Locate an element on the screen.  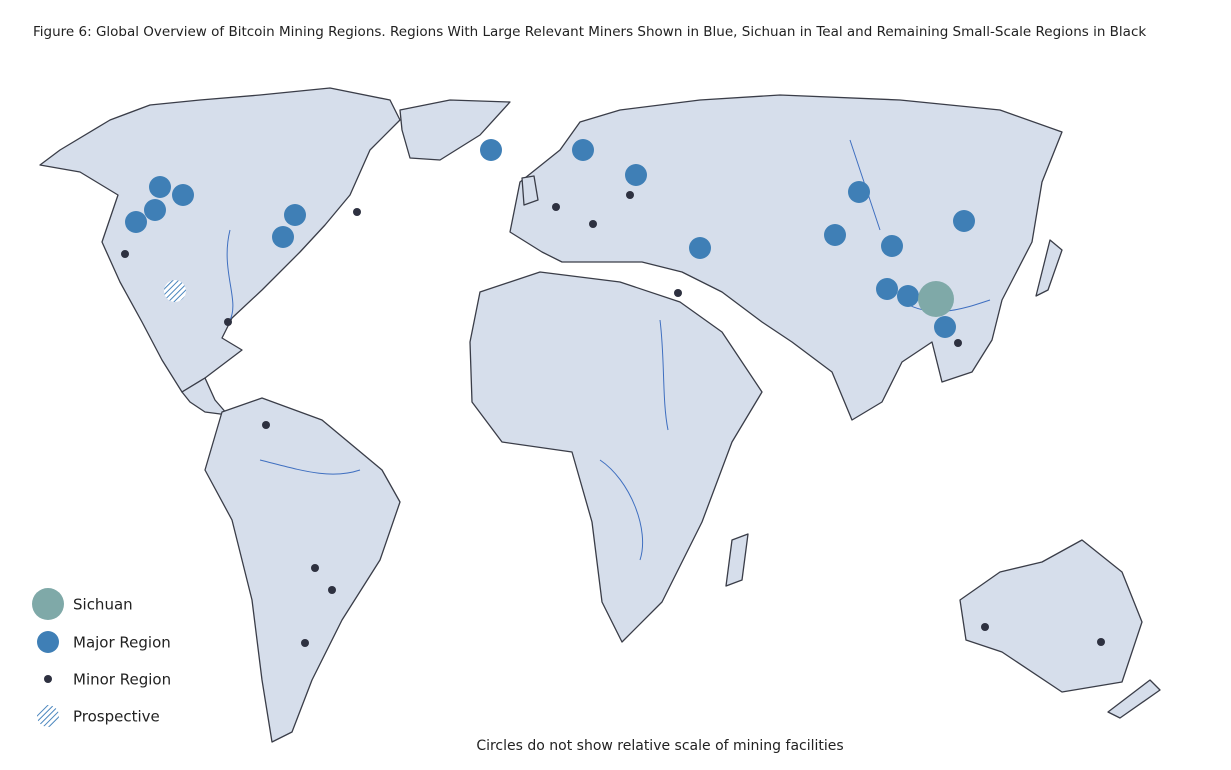
legend-sichuan-icon is located at coordinates (48, 604).